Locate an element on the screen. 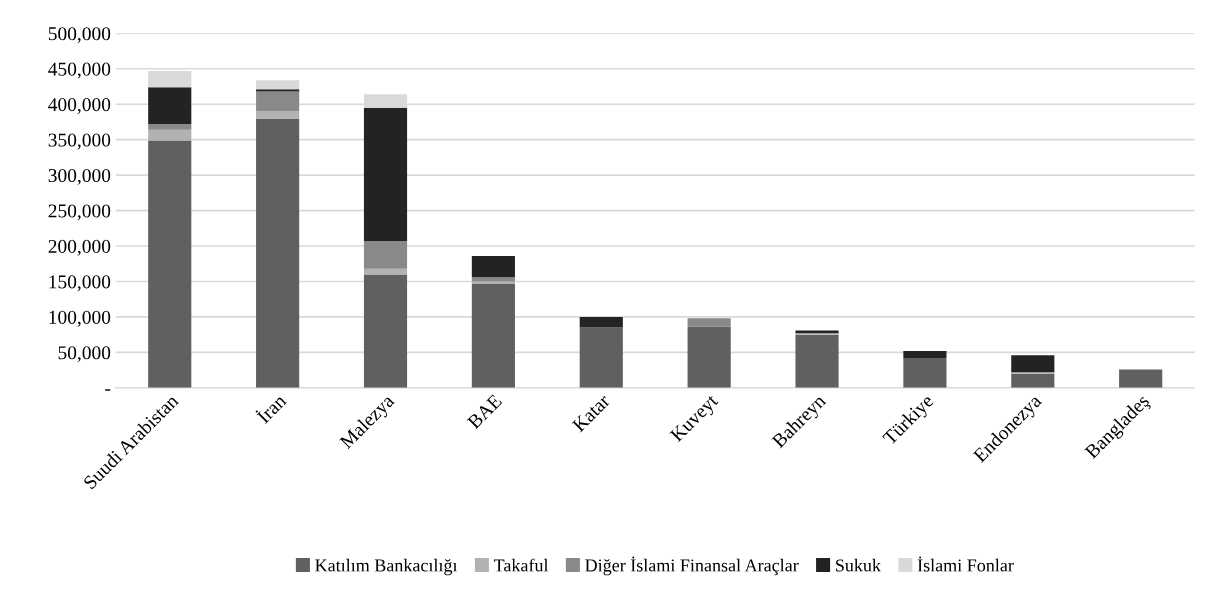 The width and height of the screenshot is (1219, 606). legend-label: Katılım Bankacılığı is located at coordinates (386, 567).